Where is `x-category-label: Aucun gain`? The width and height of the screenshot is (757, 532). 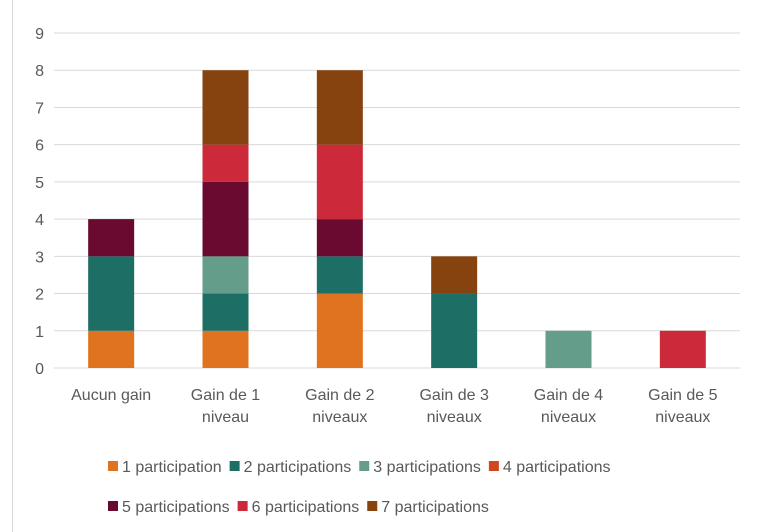 x-category-label: Aucun gain is located at coordinates (111, 395).